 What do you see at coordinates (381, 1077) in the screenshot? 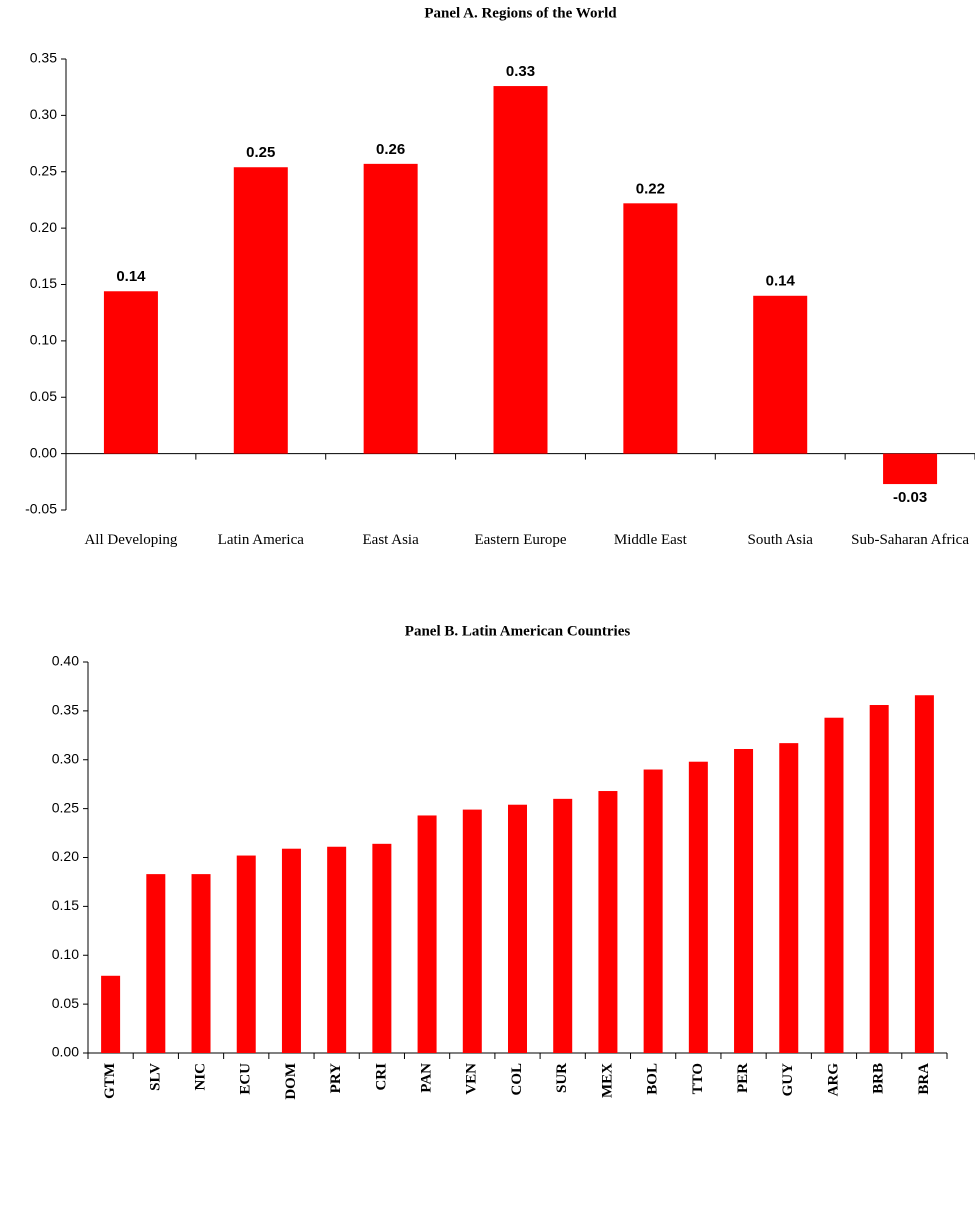
I see `x-tick-label: CRI` at bounding box center [381, 1077].